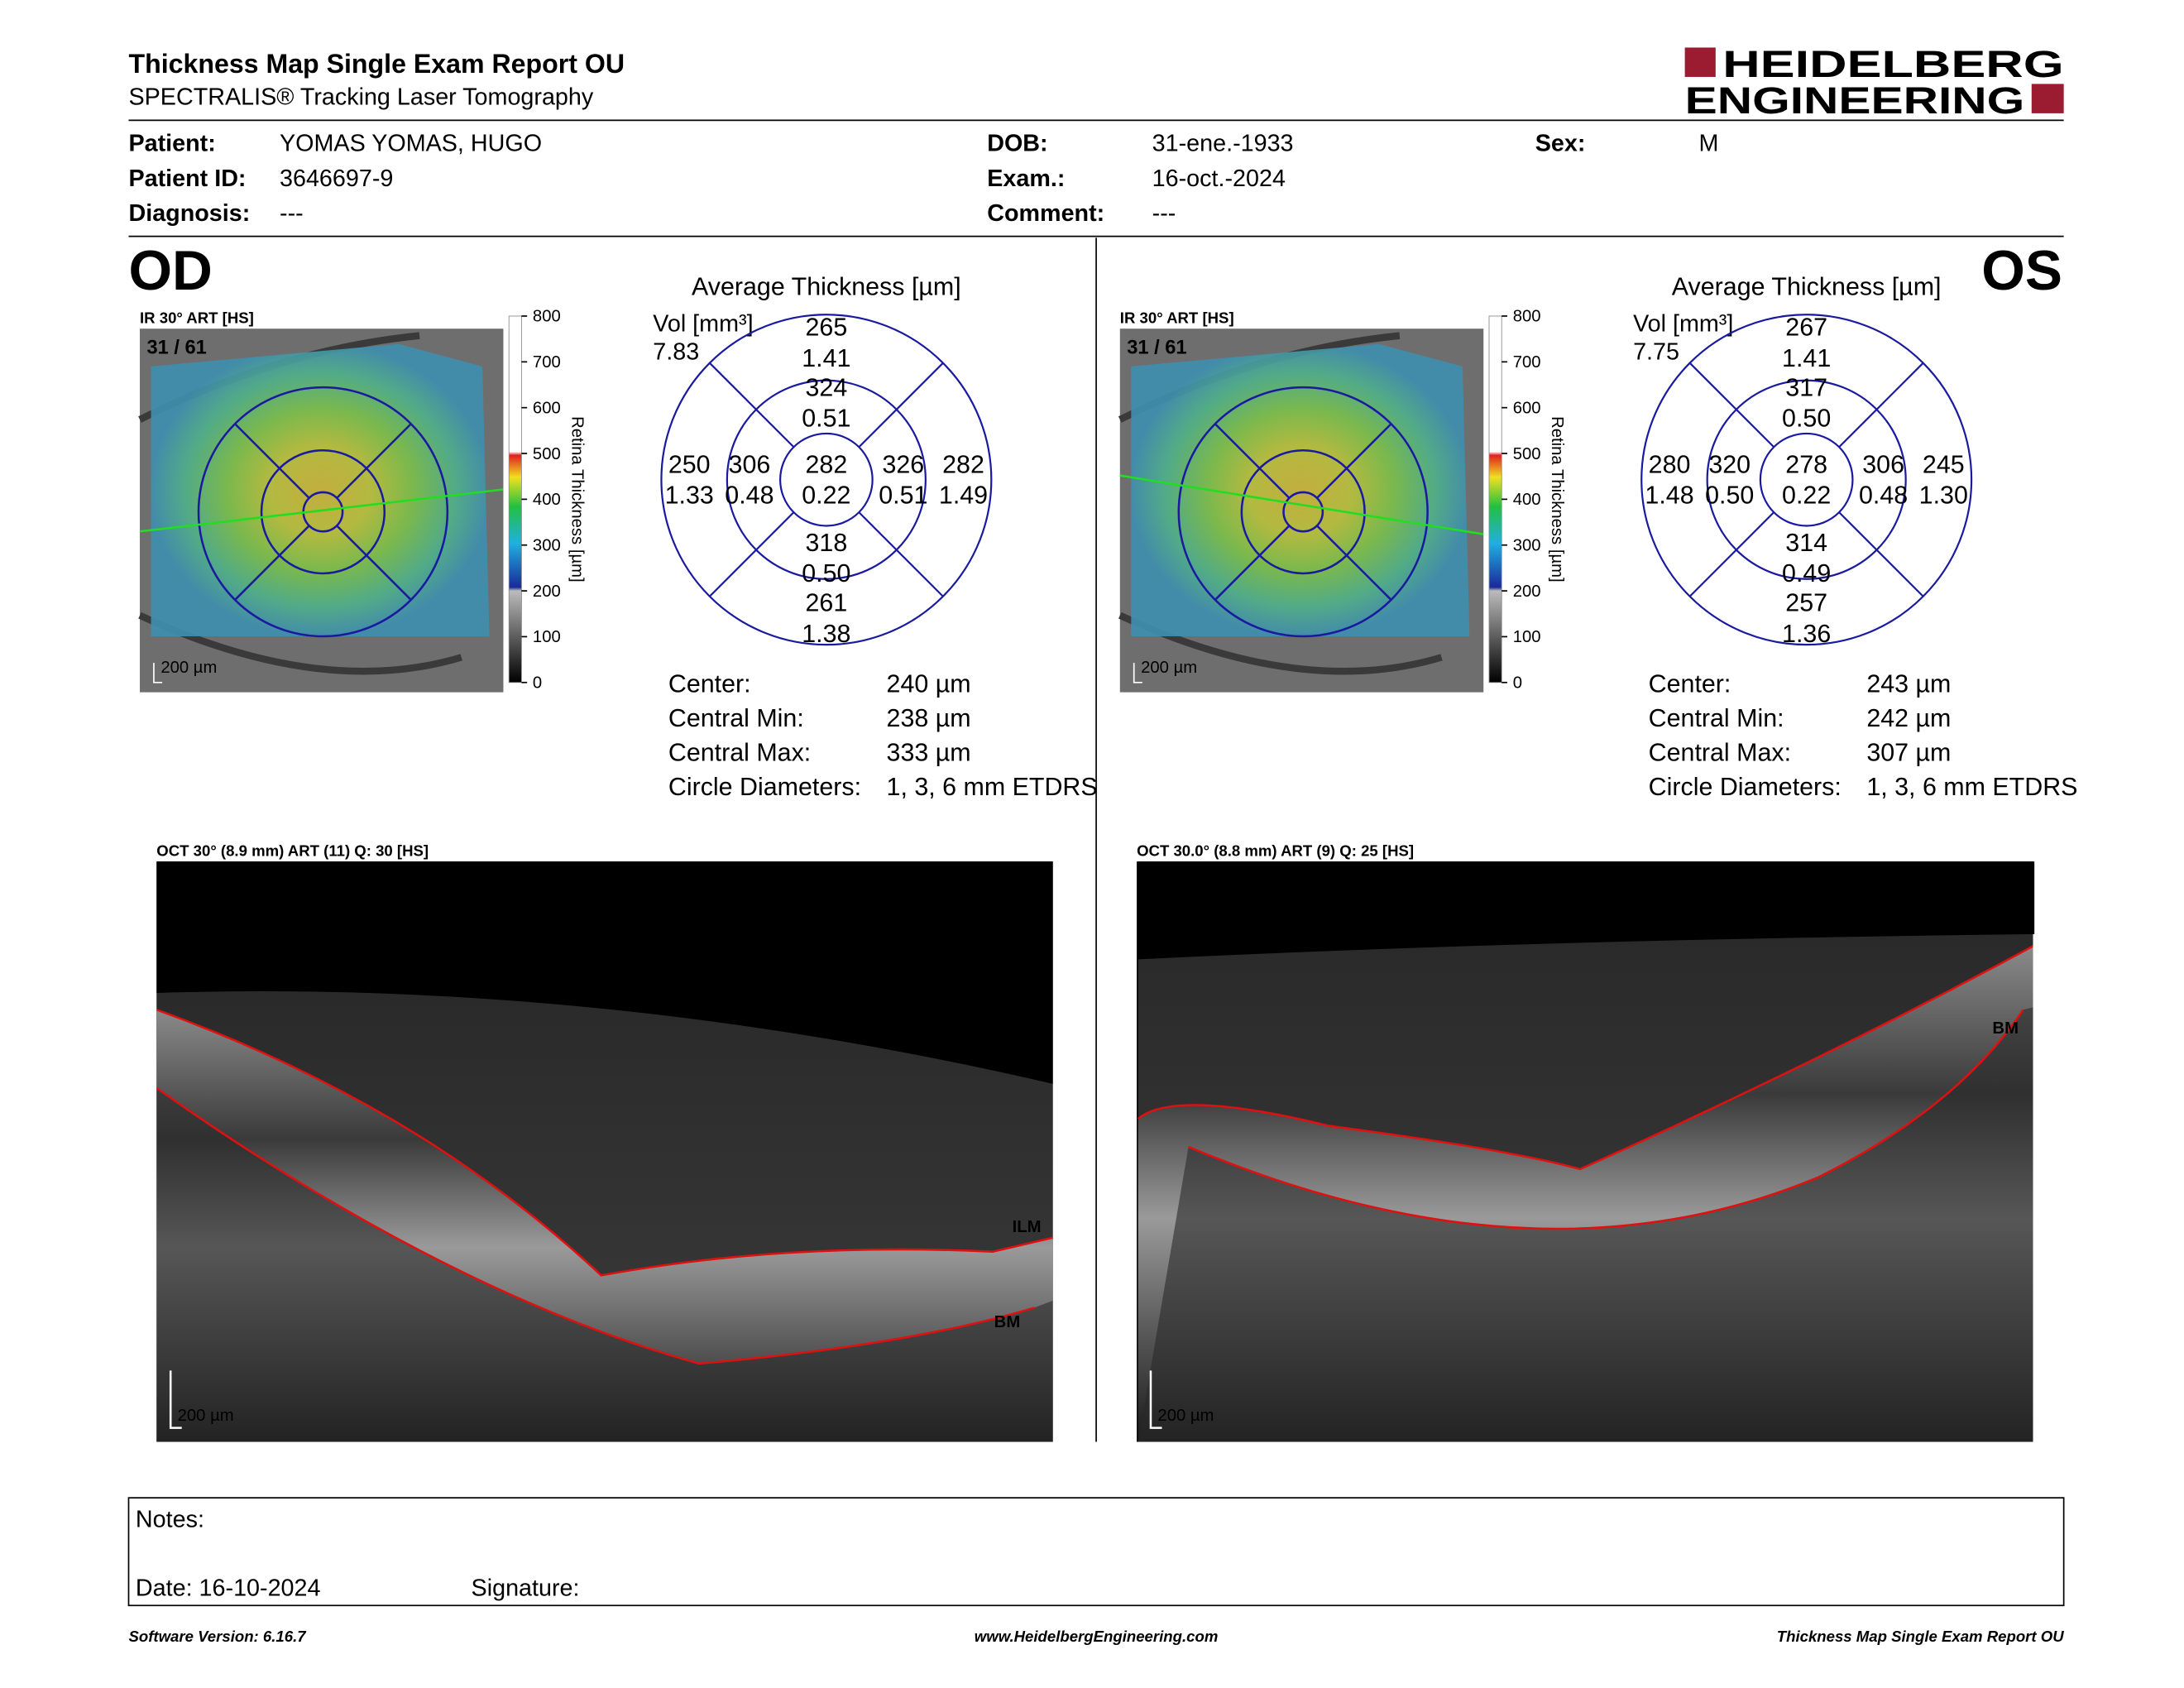  Describe the element at coordinates (1223, 144) in the screenshot. I see `field-value: 31-ene.-1933` at that location.